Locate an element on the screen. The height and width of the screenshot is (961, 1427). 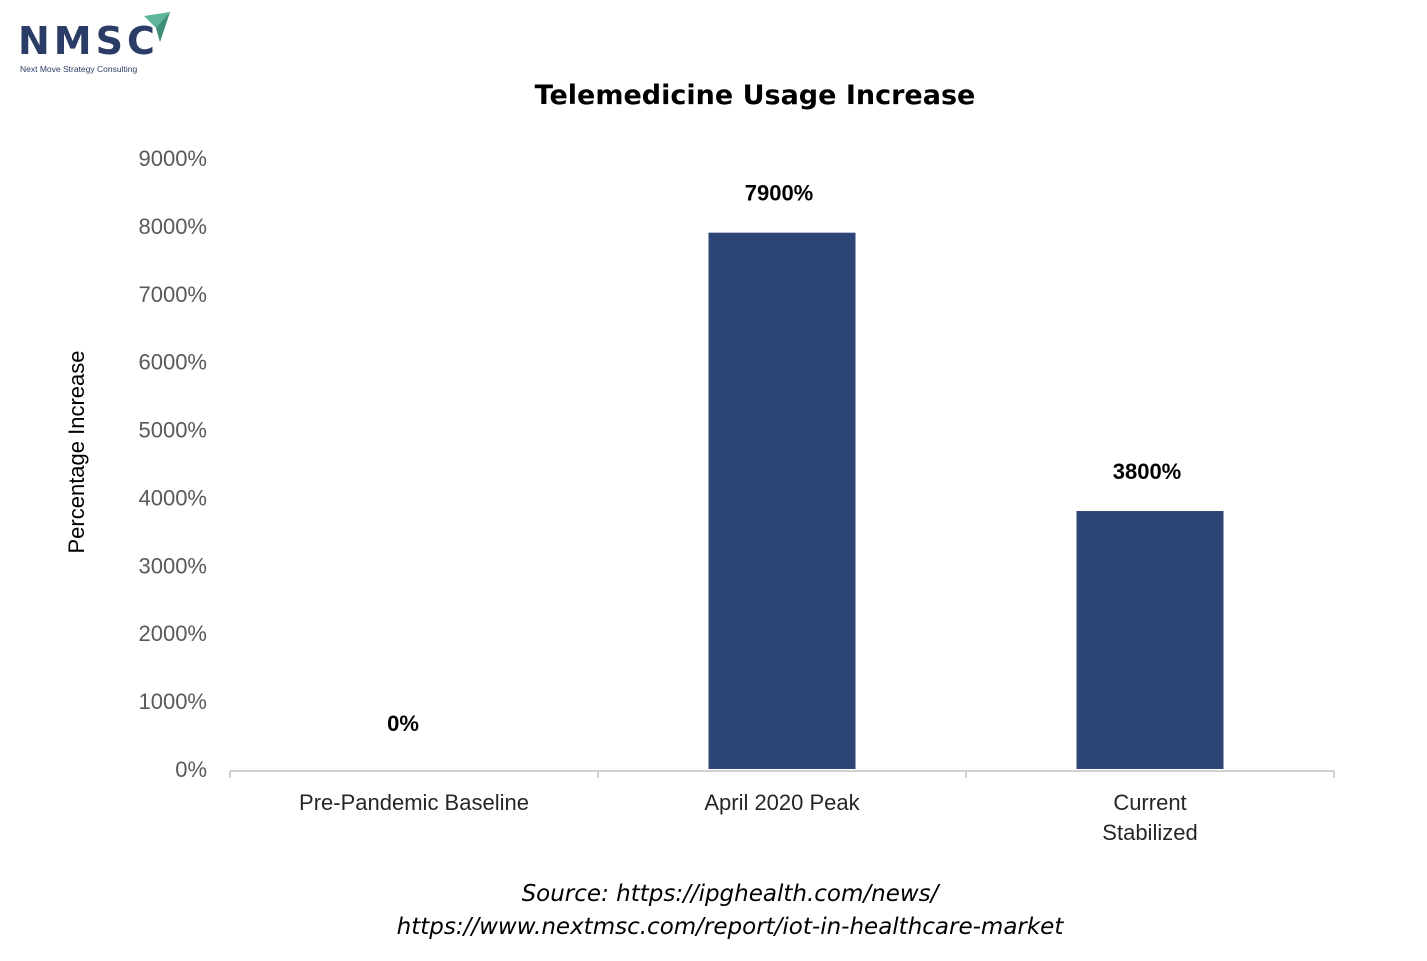
y-tick-label: 3000% is located at coordinates (172, 565).